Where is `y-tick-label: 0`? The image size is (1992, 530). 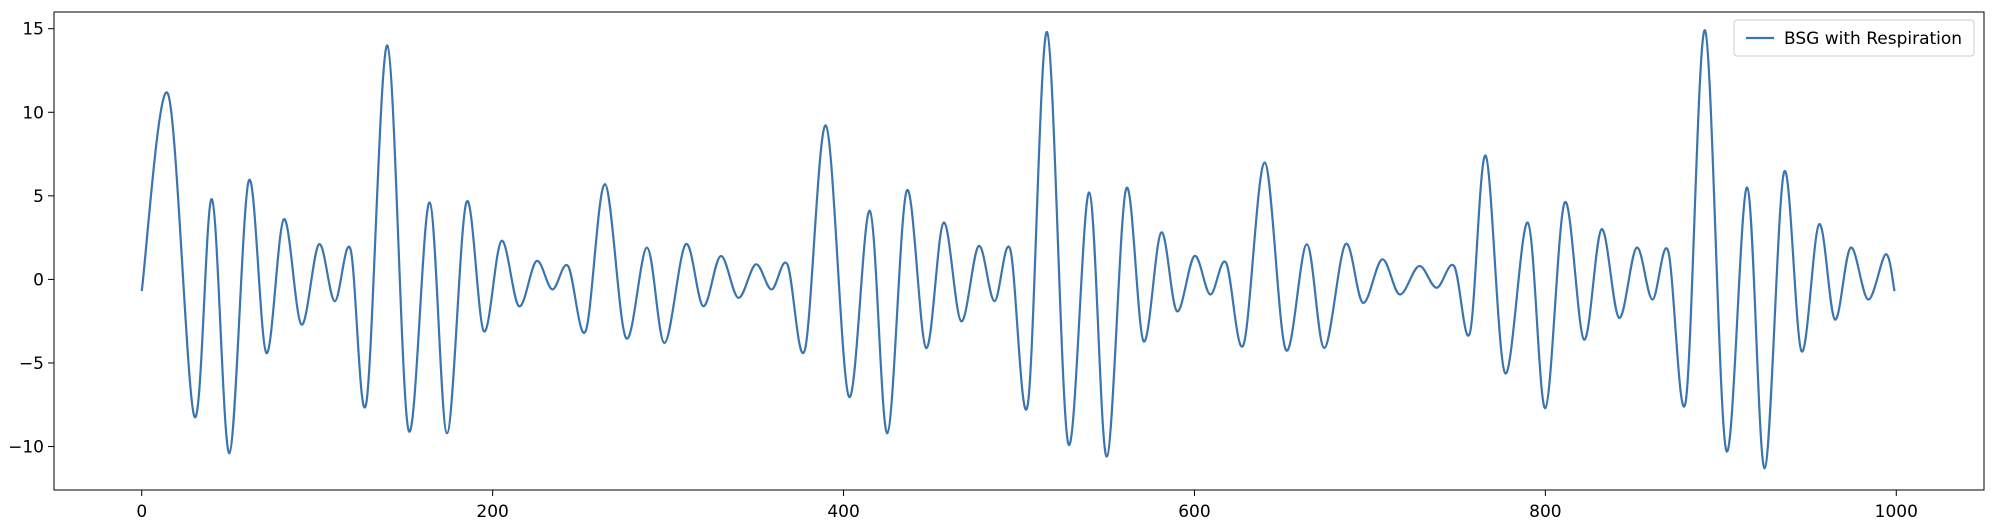
y-tick-label: 0 is located at coordinates (38, 280).